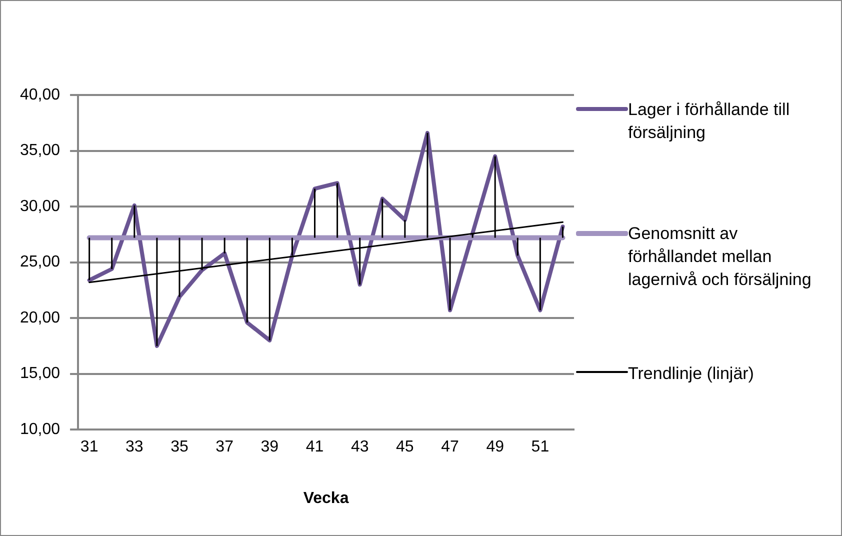 The height and width of the screenshot is (536, 842). What do you see at coordinates (405, 447) in the screenshot?
I see `x-tick-label: 45` at bounding box center [405, 447].